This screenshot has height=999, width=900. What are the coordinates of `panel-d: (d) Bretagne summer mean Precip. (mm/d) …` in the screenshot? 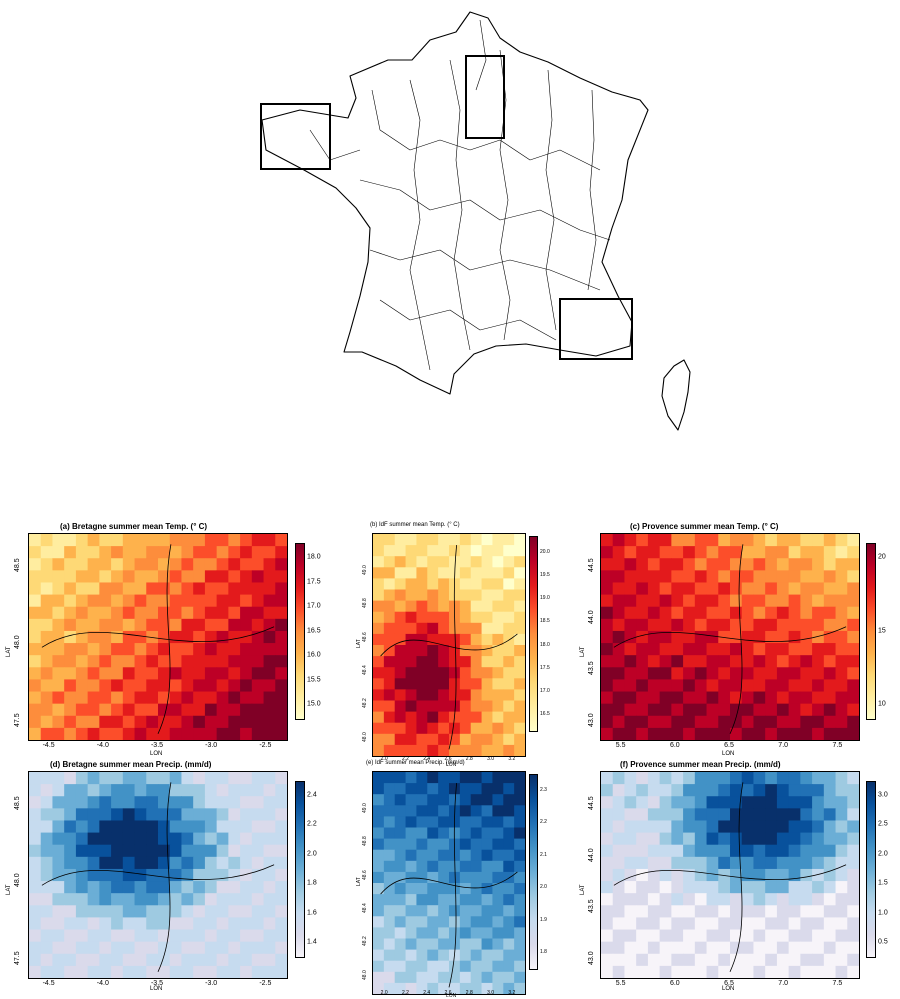 It's located at (158, 878).